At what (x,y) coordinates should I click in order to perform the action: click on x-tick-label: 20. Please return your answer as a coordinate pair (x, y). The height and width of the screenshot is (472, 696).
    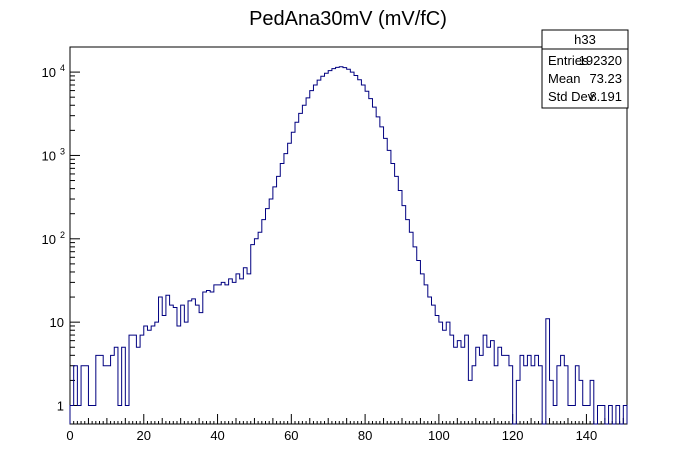
    Looking at the image, I should click on (144, 435).